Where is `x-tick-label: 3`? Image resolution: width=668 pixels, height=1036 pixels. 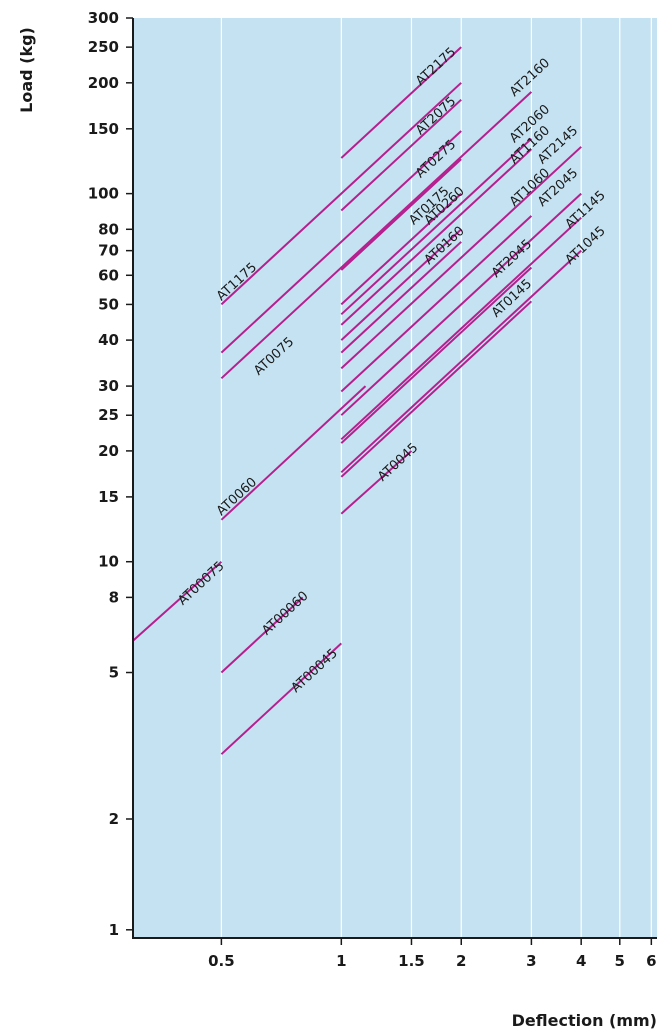 x-tick-label: 3 is located at coordinates (531, 961).